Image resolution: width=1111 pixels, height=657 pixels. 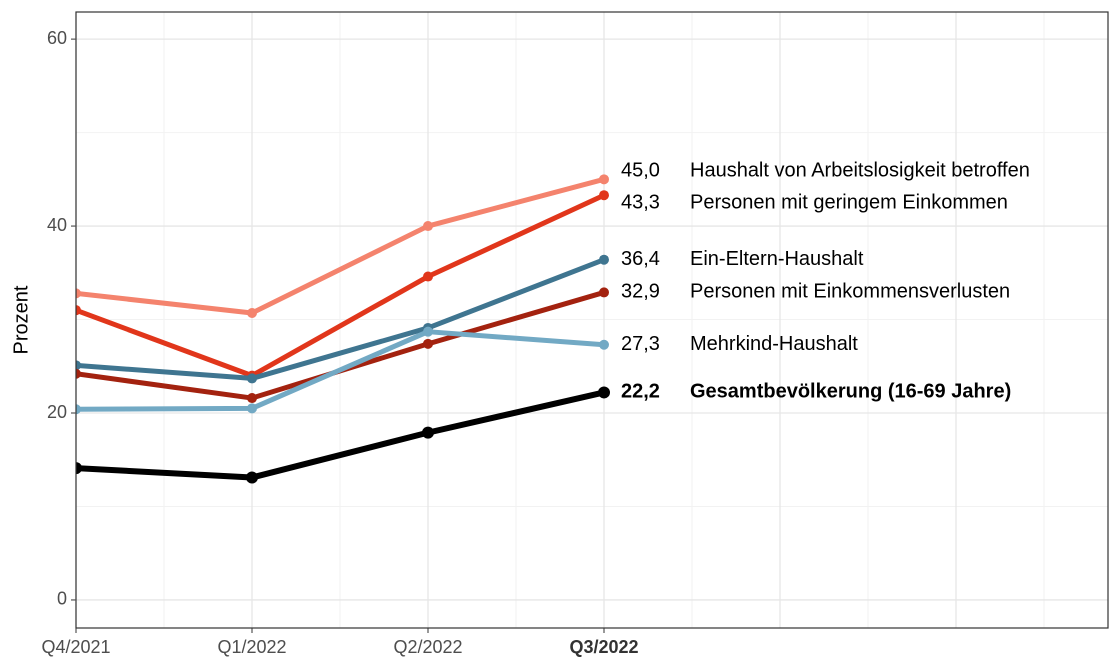 What do you see at coordinates (75, 647) in the screenshot?
I see `x-tick-label: Q4/2021` at bounding box center [75, 647].